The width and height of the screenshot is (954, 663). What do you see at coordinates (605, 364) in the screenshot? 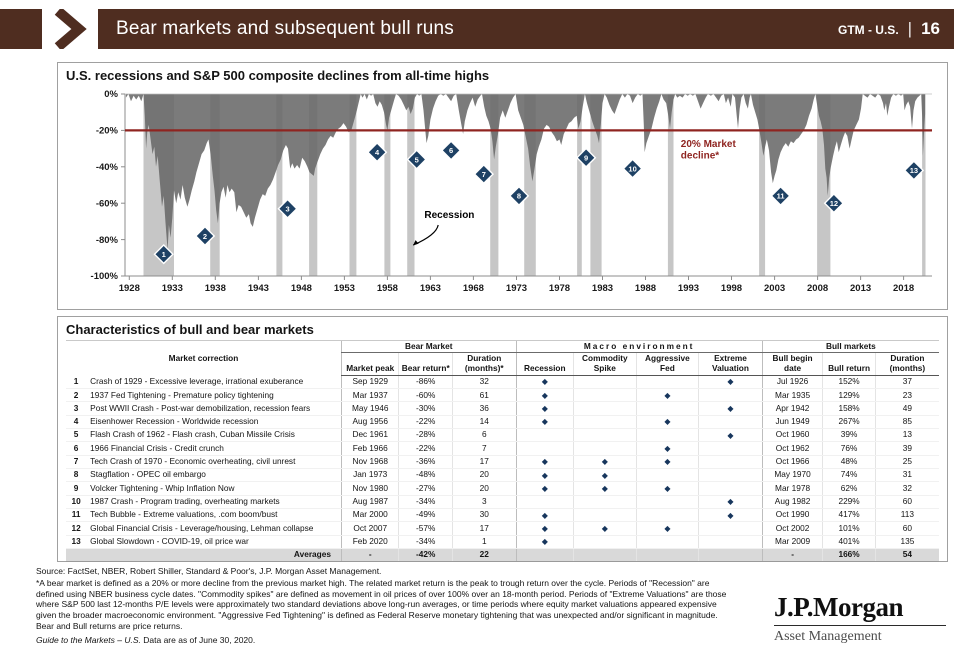
I see `col-header-commodity-spike: Commodity Spike` at bounding box center [605, 364].